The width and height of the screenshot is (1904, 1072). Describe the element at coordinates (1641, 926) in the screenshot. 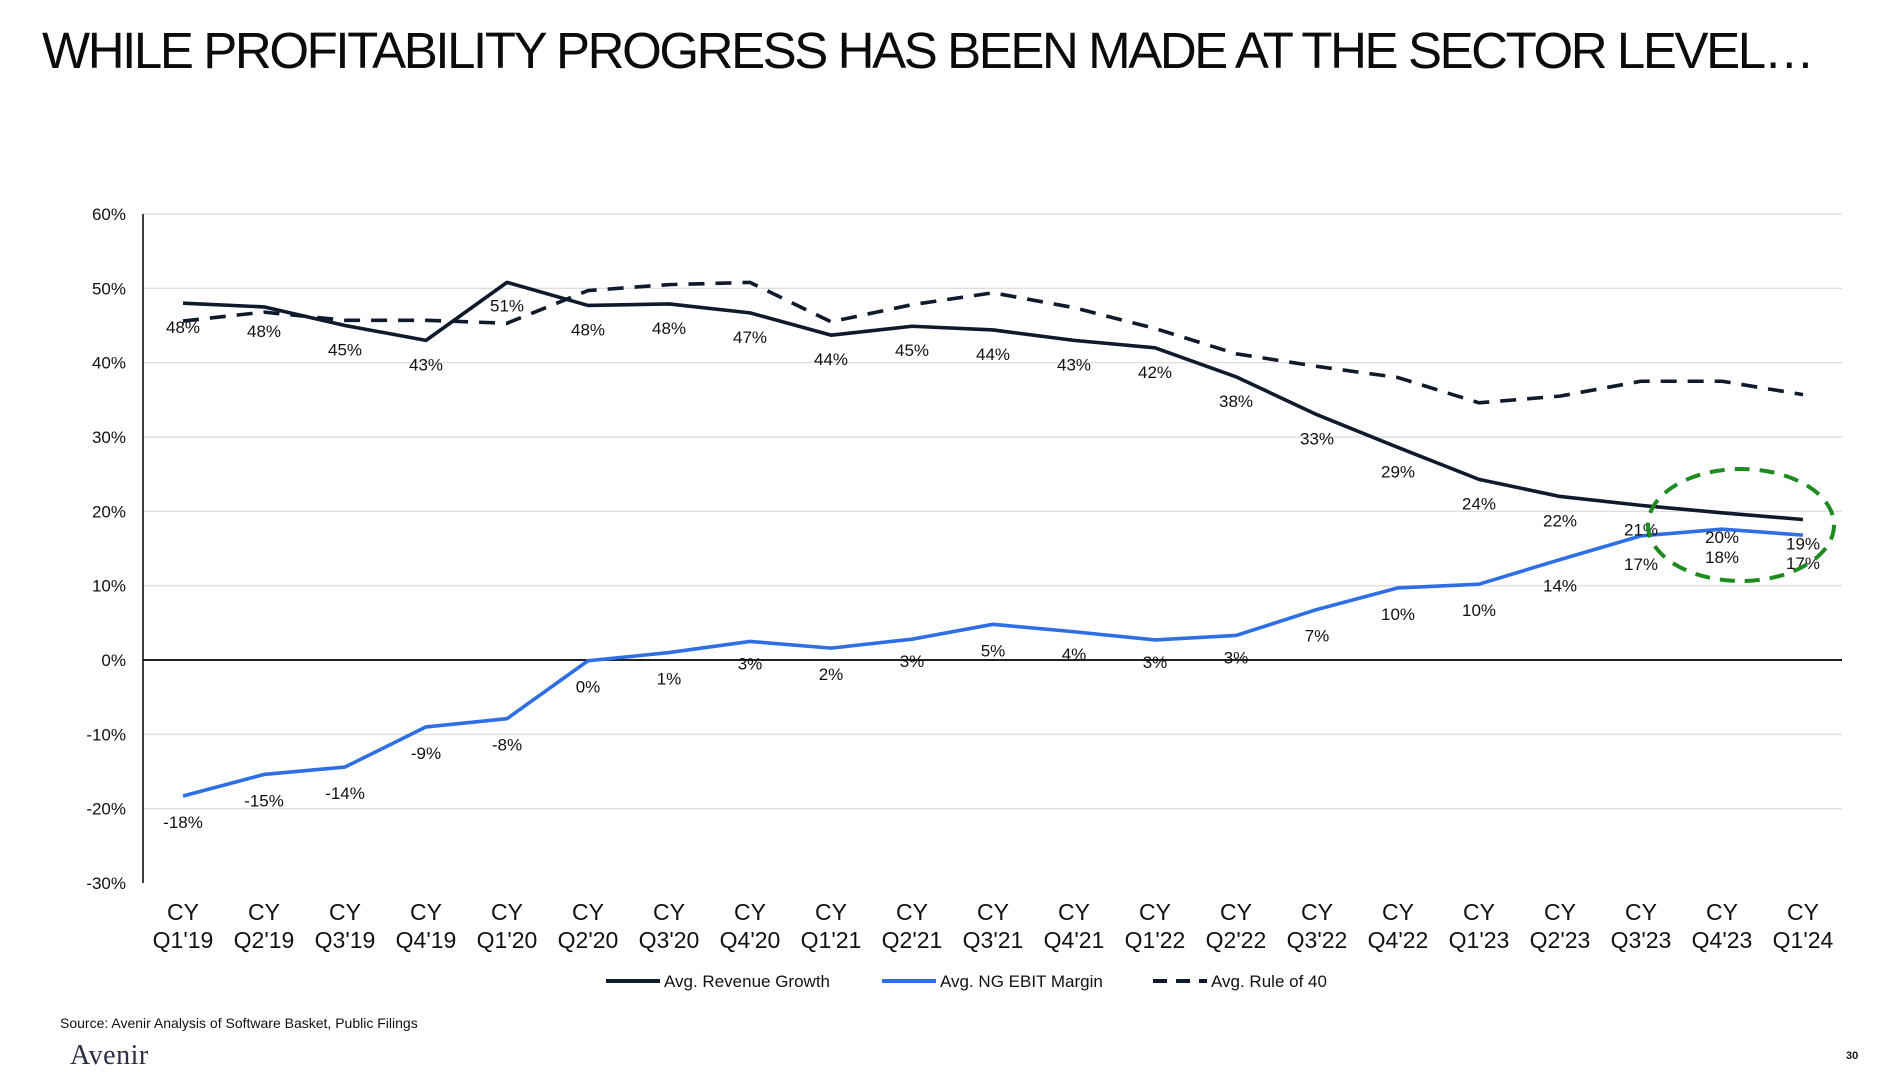

I see `x-tick-label: CY Q3'23` at that location.